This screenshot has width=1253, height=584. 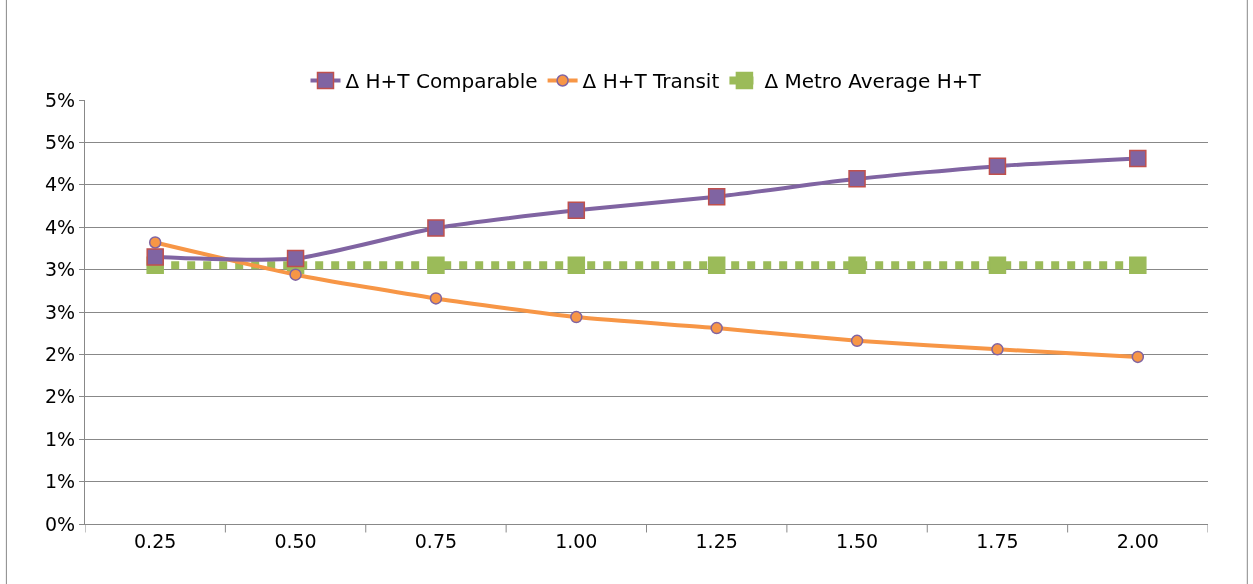 What do you see at coordinates (155, 540) in the screenshot?
I see `x-tick-label: 0.25` at bounding box center [155, 540].